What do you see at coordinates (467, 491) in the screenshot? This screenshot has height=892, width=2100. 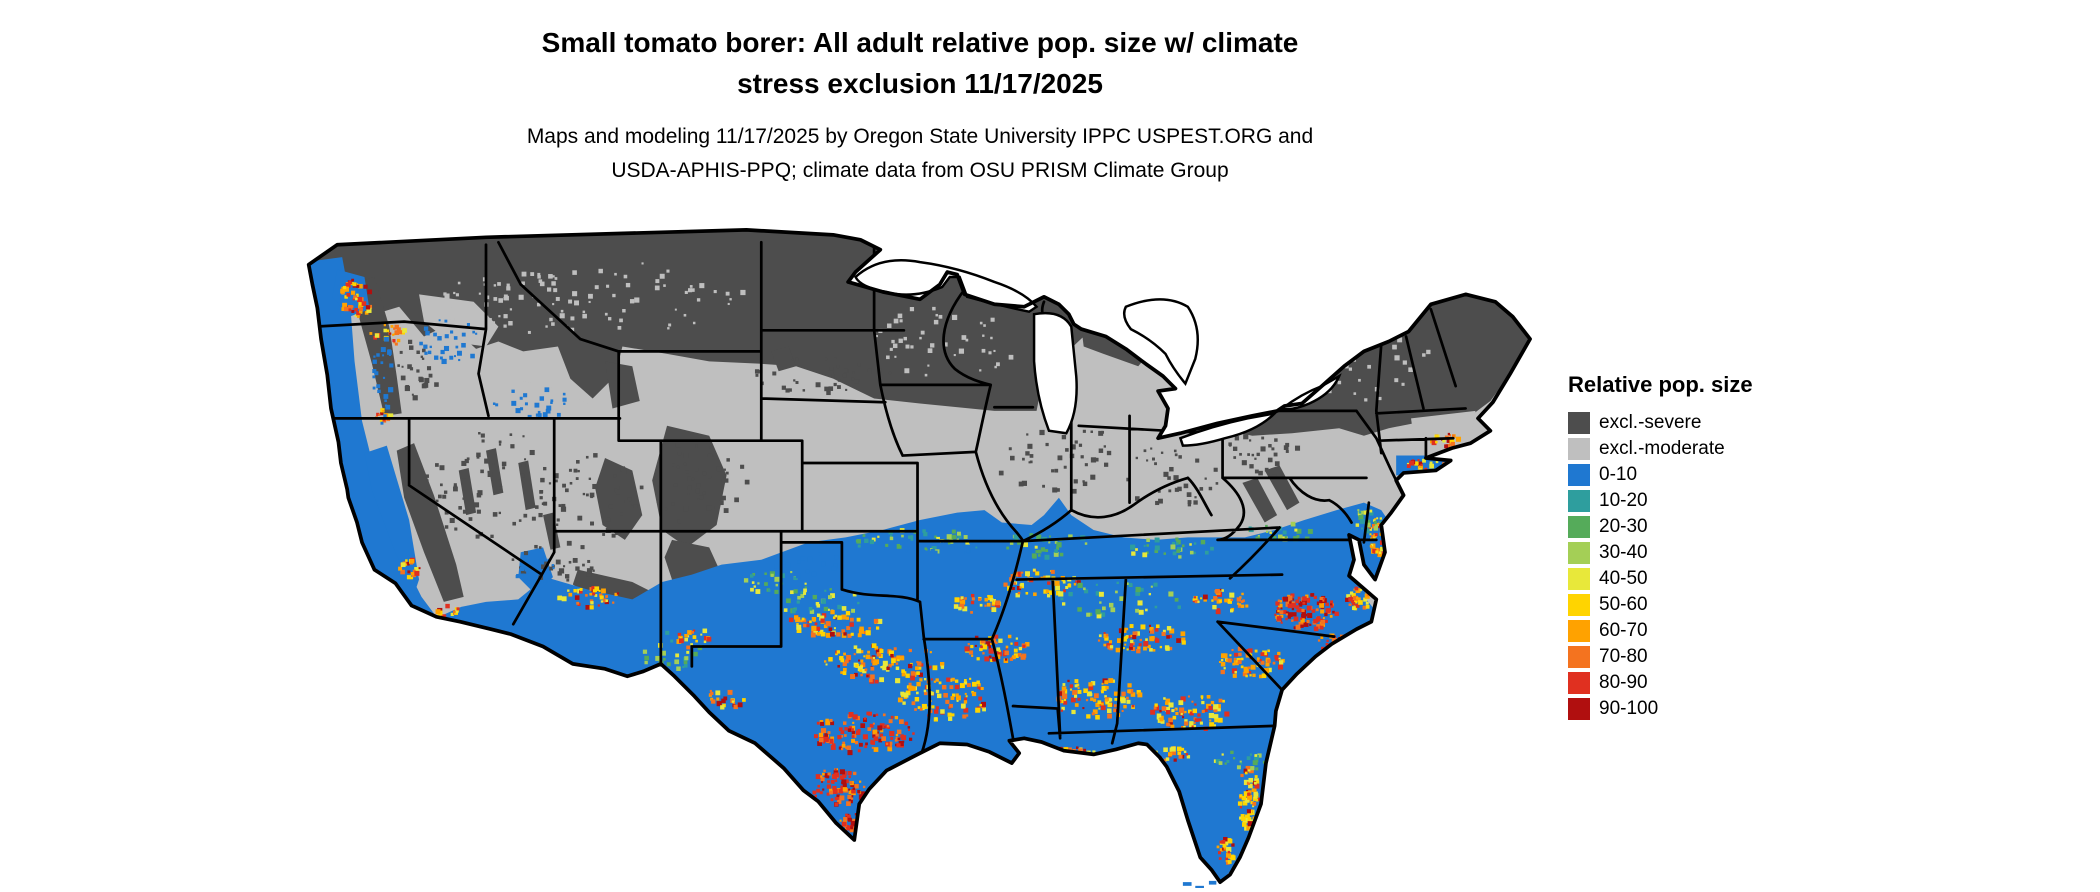 I see `region-excl-severe-nv3` at bounding box center [467, 491].